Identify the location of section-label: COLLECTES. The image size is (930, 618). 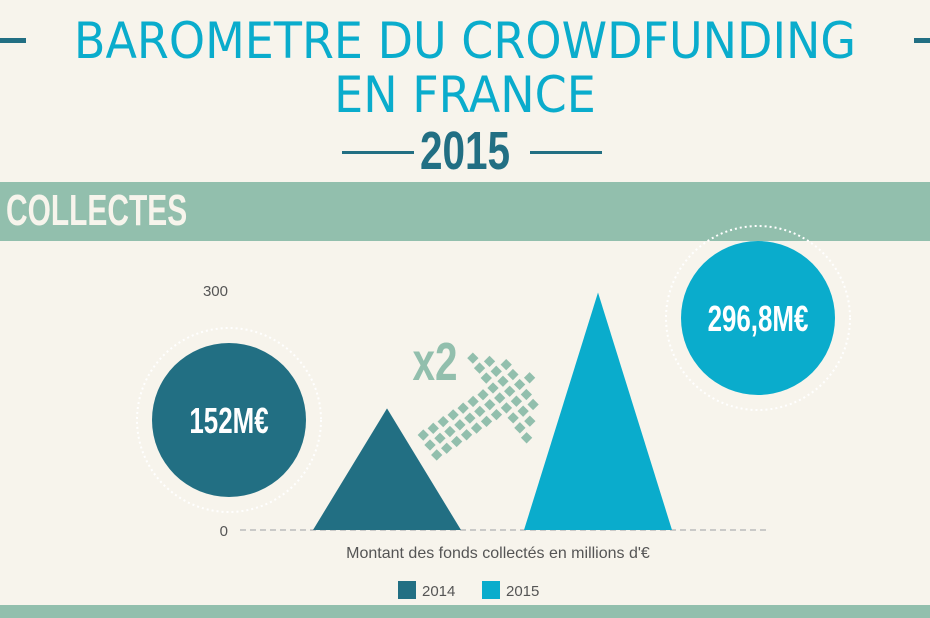
(97, 210).